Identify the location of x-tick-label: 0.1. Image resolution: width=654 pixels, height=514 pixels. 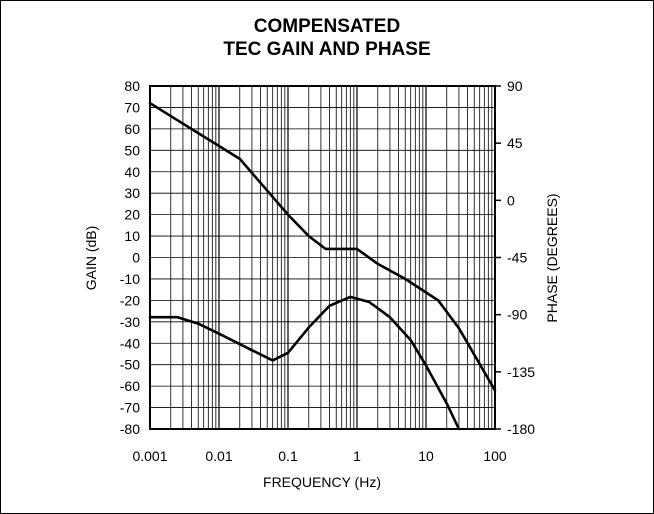
(288, 456).